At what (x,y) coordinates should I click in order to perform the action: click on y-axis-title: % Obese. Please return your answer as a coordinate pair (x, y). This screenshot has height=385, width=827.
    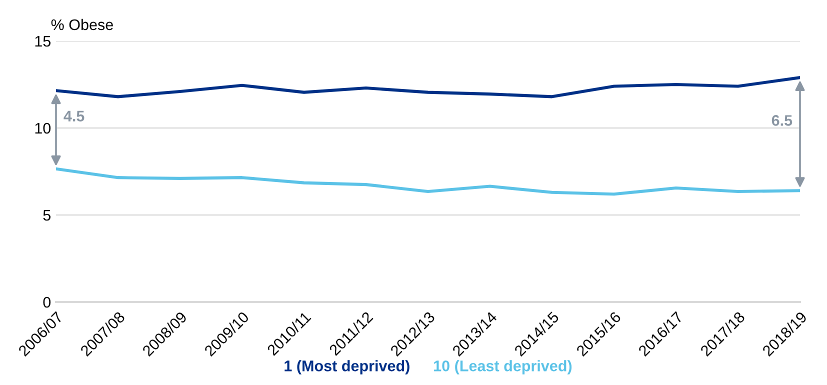
    Looking at the image, I should click on (82, 24).